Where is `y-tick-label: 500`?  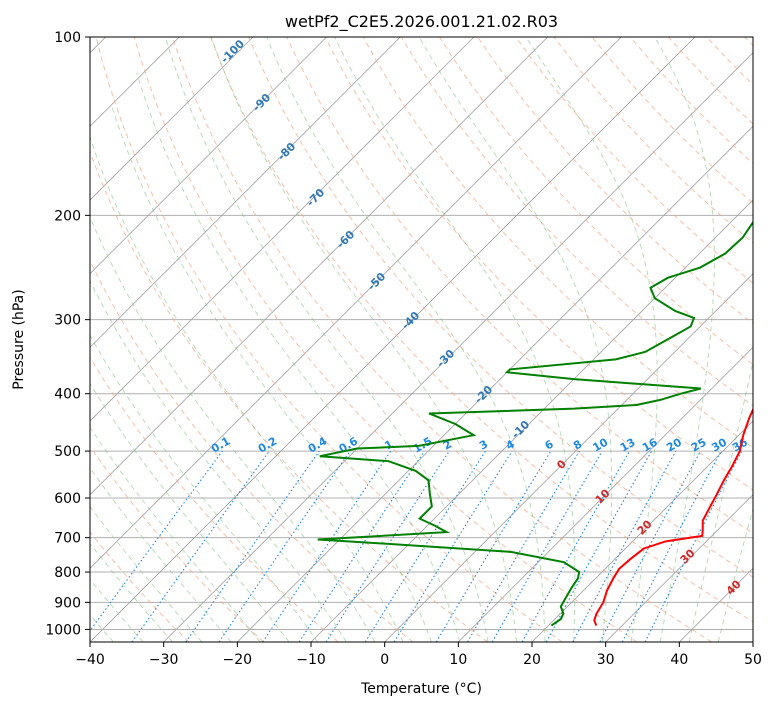
y-tick-label: 500 is located at coordinates (67, 452).